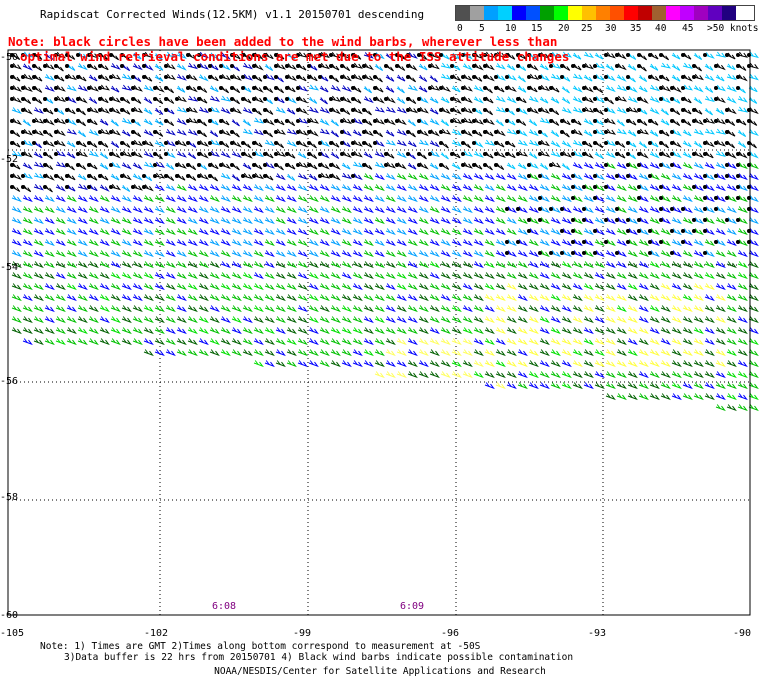  Describe the element at coordinates (9, 381) in the screenshot. I see `lat-label: -56` at that location.